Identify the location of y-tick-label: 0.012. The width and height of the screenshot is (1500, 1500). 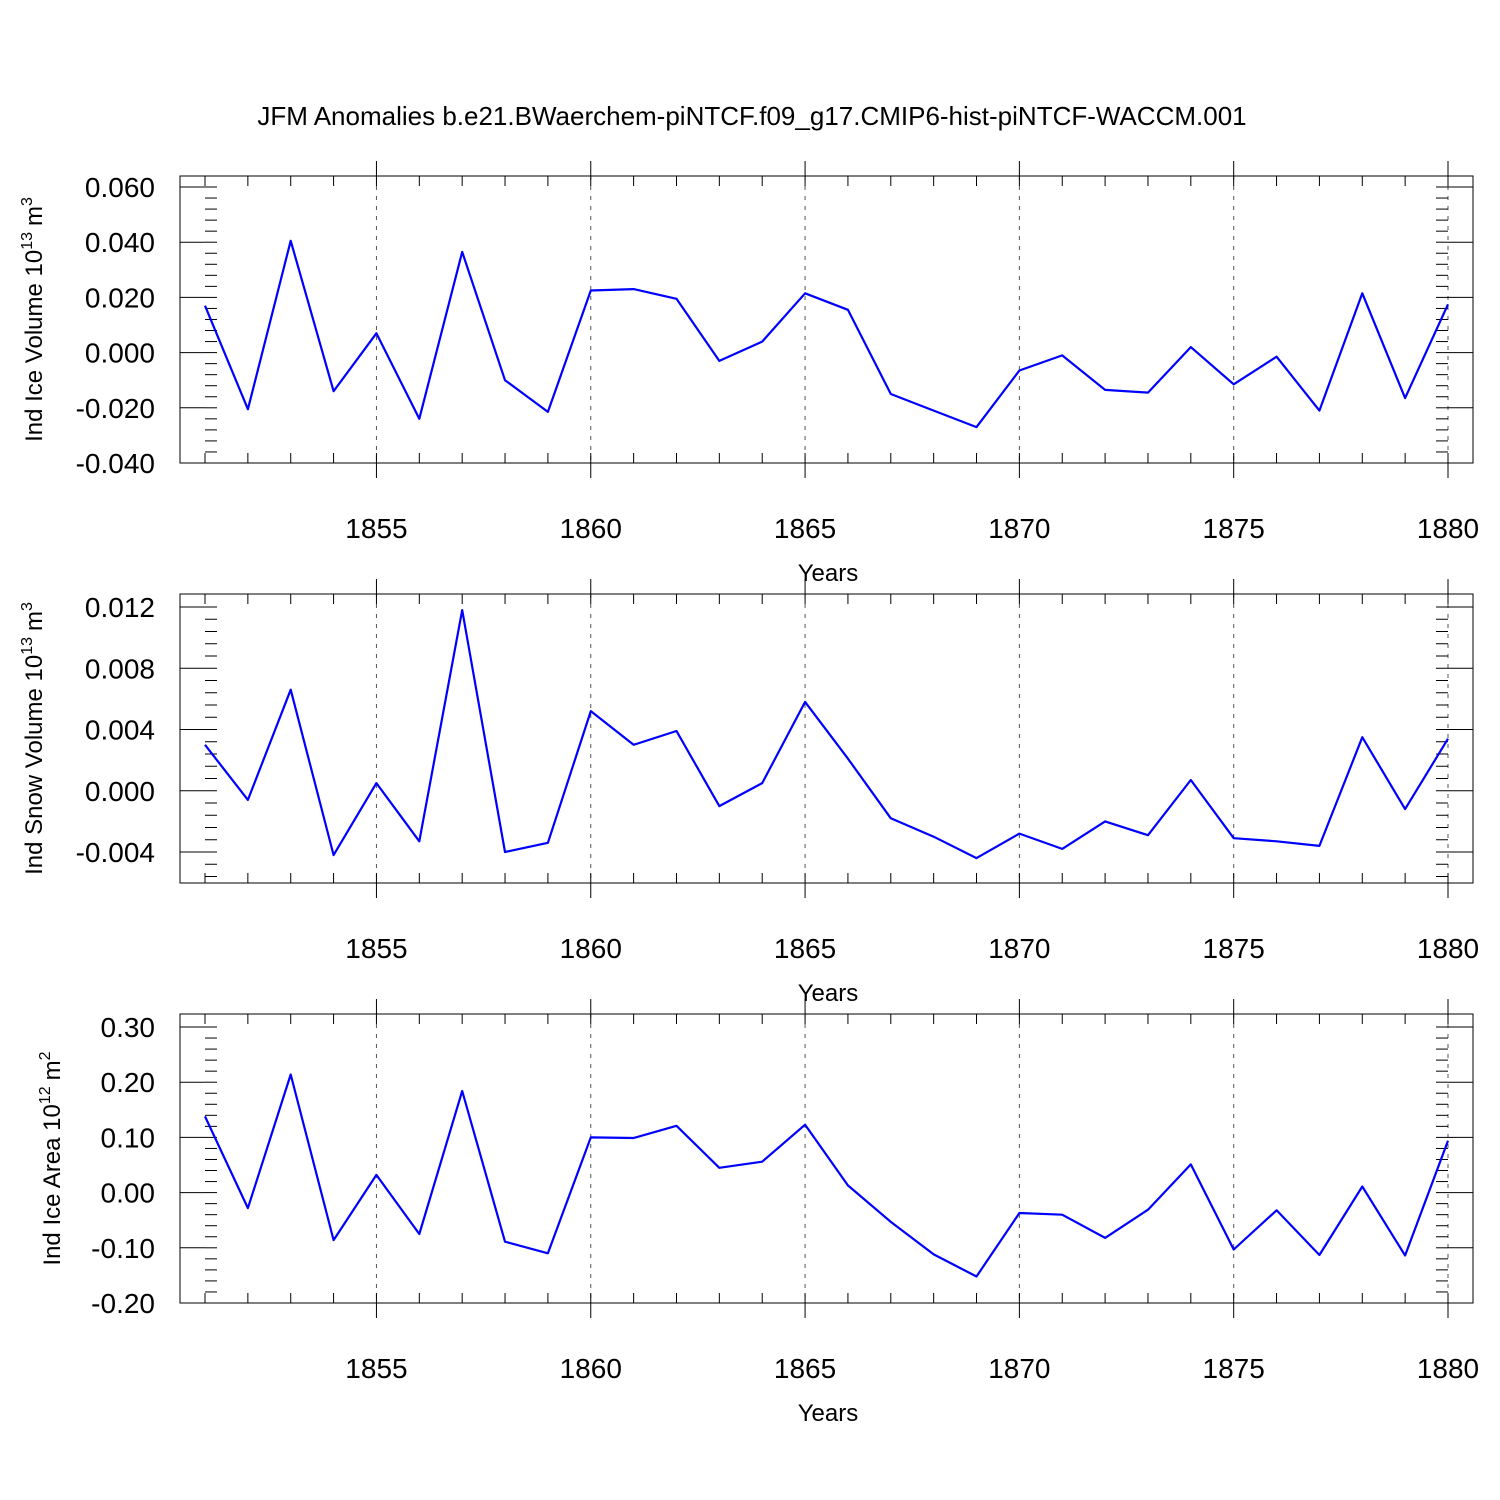
(120, 607).